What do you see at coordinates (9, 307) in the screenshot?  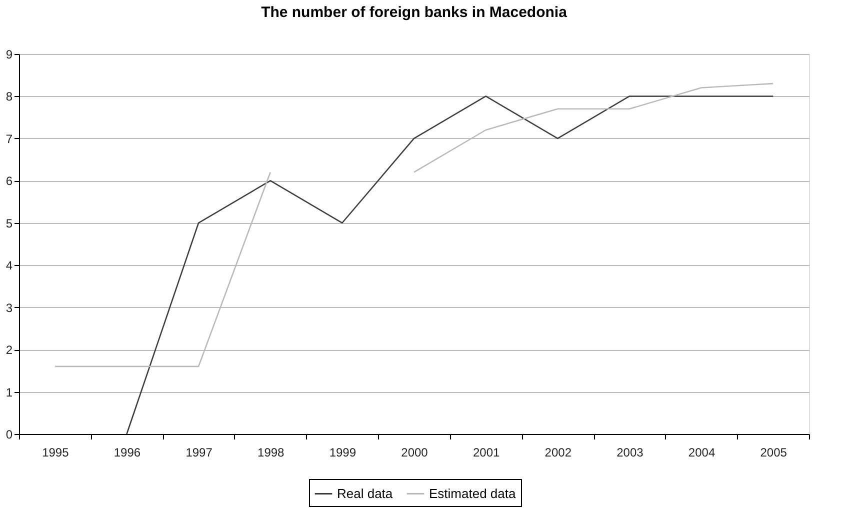 I see `y-tick-label: 3` at bounding box center [9, 307].